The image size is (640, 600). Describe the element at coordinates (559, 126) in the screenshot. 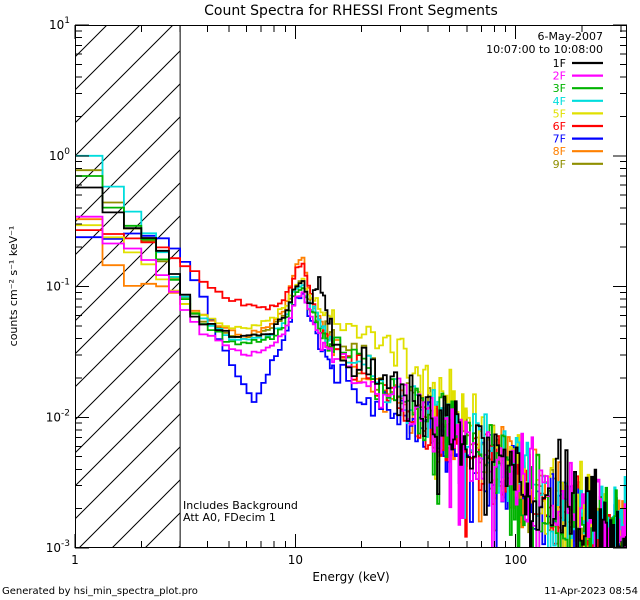

I see `legend-label-6F: 6F` at that location.